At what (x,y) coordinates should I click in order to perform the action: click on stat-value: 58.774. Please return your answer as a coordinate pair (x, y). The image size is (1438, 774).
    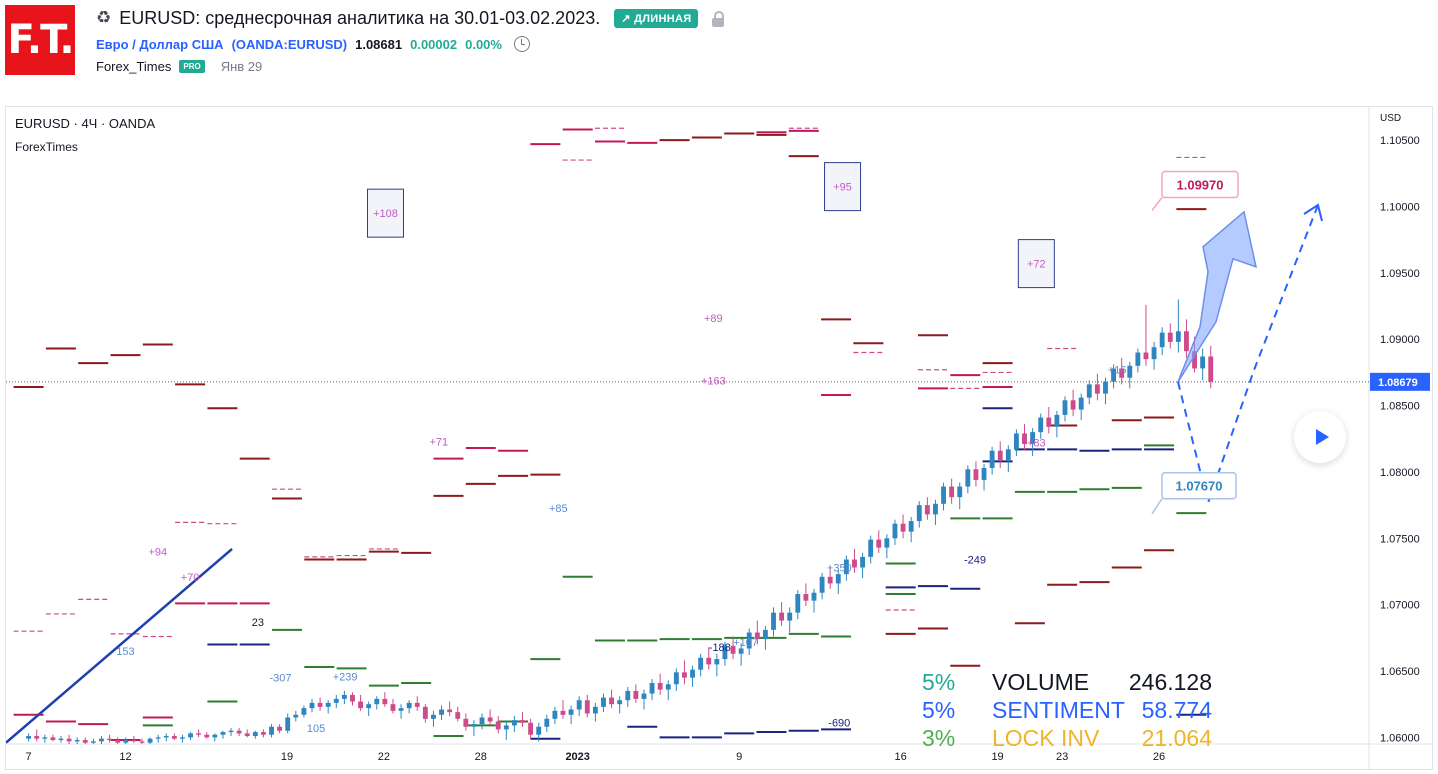
    Looking at the image, I should click on (1176, 710).